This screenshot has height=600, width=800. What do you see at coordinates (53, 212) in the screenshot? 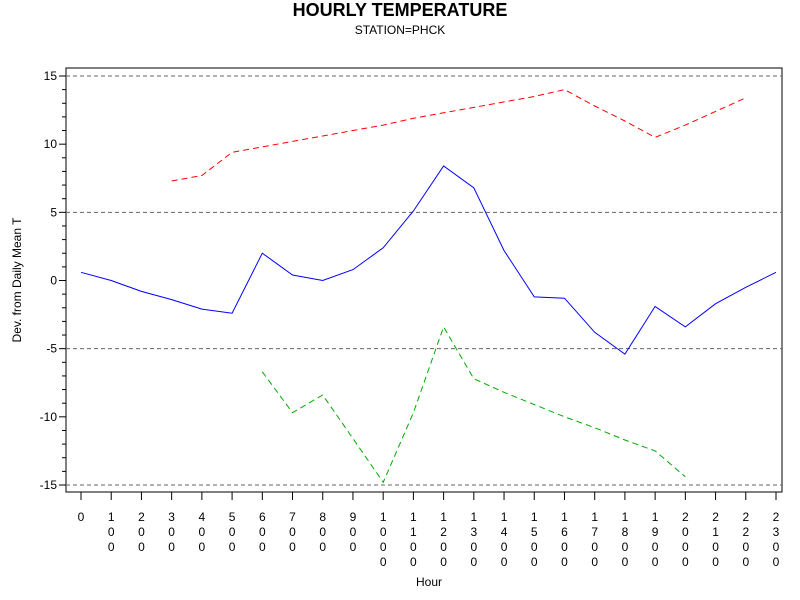
I see `y-tick-label: 5` at bounding box center [53, 212].